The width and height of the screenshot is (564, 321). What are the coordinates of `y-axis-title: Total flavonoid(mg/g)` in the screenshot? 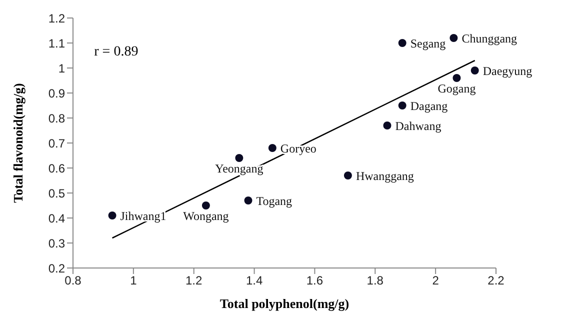 It's located at (18, 143).